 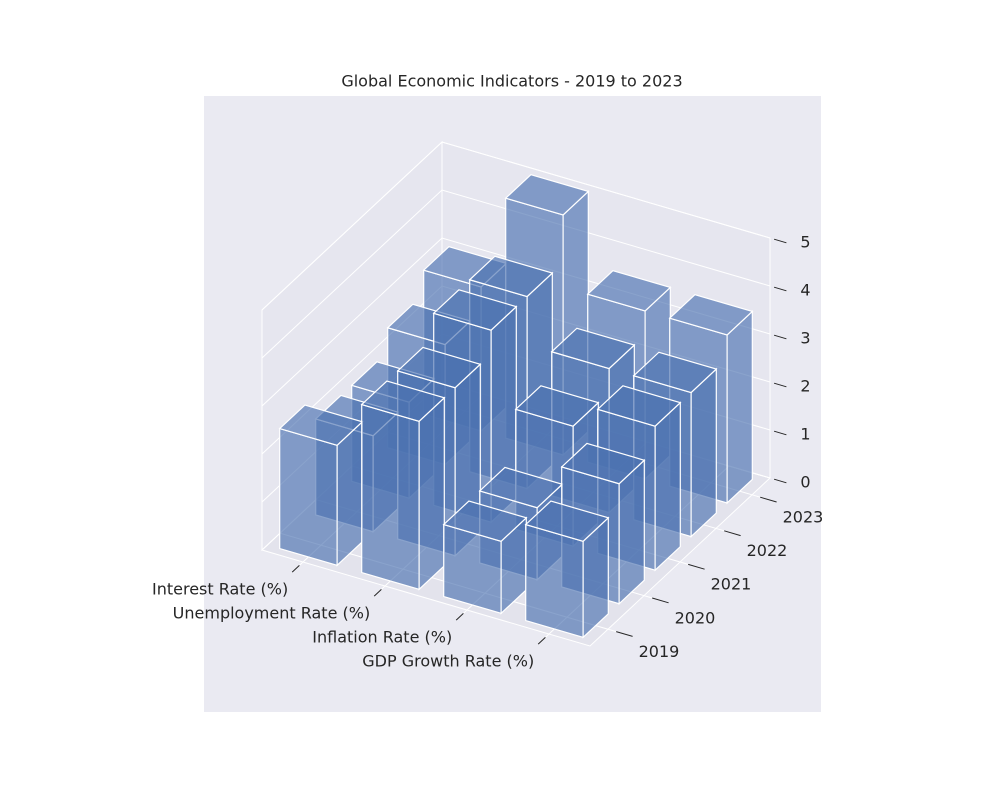 What do you see at coordinates (659, 651) in the screenshot?
I see `y-tick-label: 2019` at bounding box center [659, 651].